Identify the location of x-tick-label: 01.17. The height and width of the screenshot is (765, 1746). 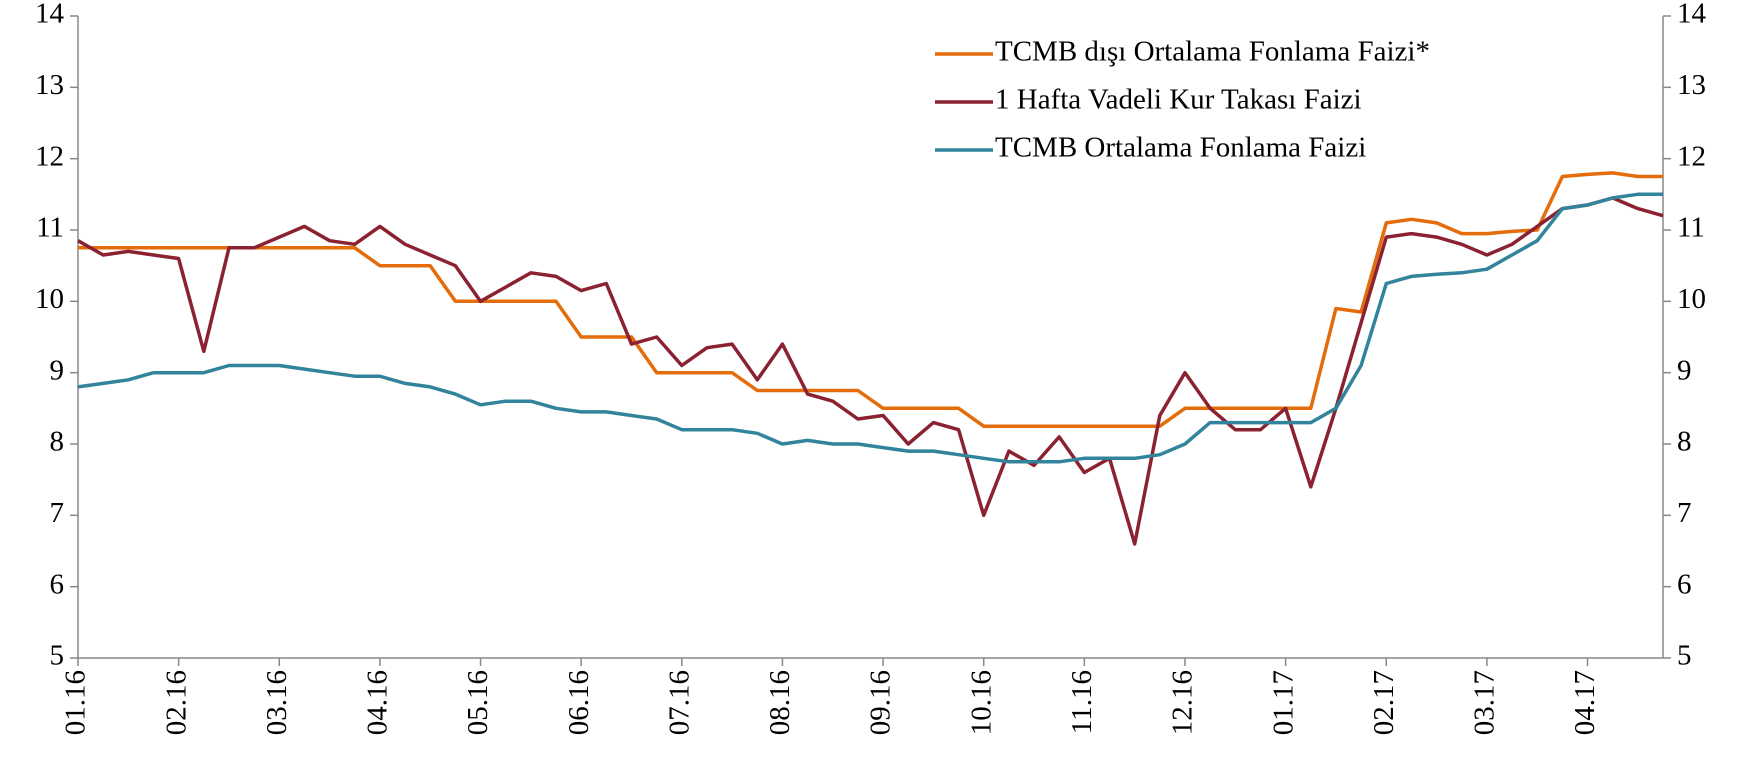
(1283, 702).